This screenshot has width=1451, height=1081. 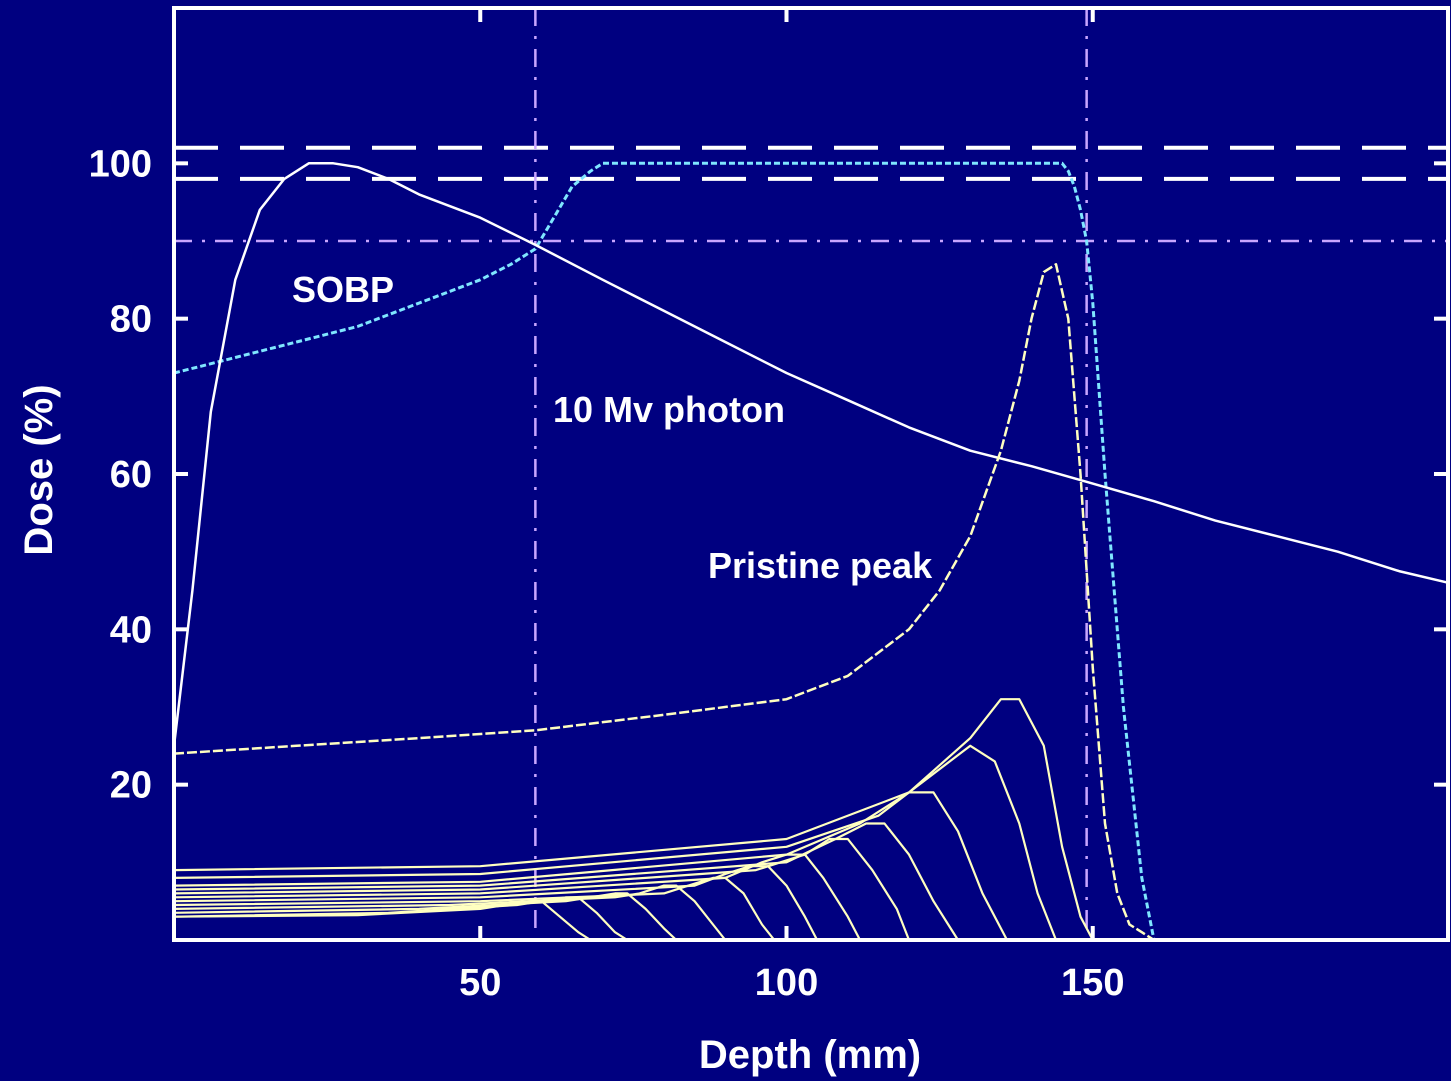 What do you see at coordinates (39, 469) in the screenshot?
I see `y-axis-title: Dose (%)` at bounding box center [39, 469].